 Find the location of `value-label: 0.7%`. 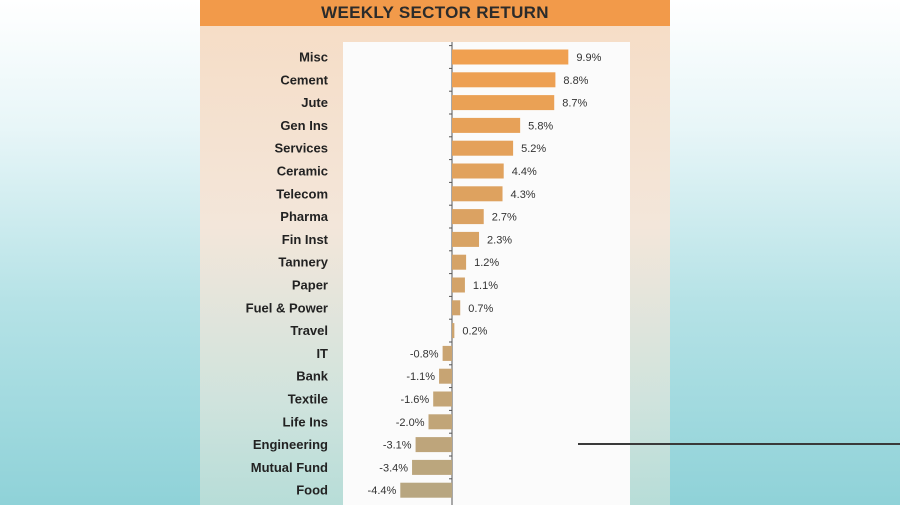

value-label: 0.7% is located at coordinates (480, 309).